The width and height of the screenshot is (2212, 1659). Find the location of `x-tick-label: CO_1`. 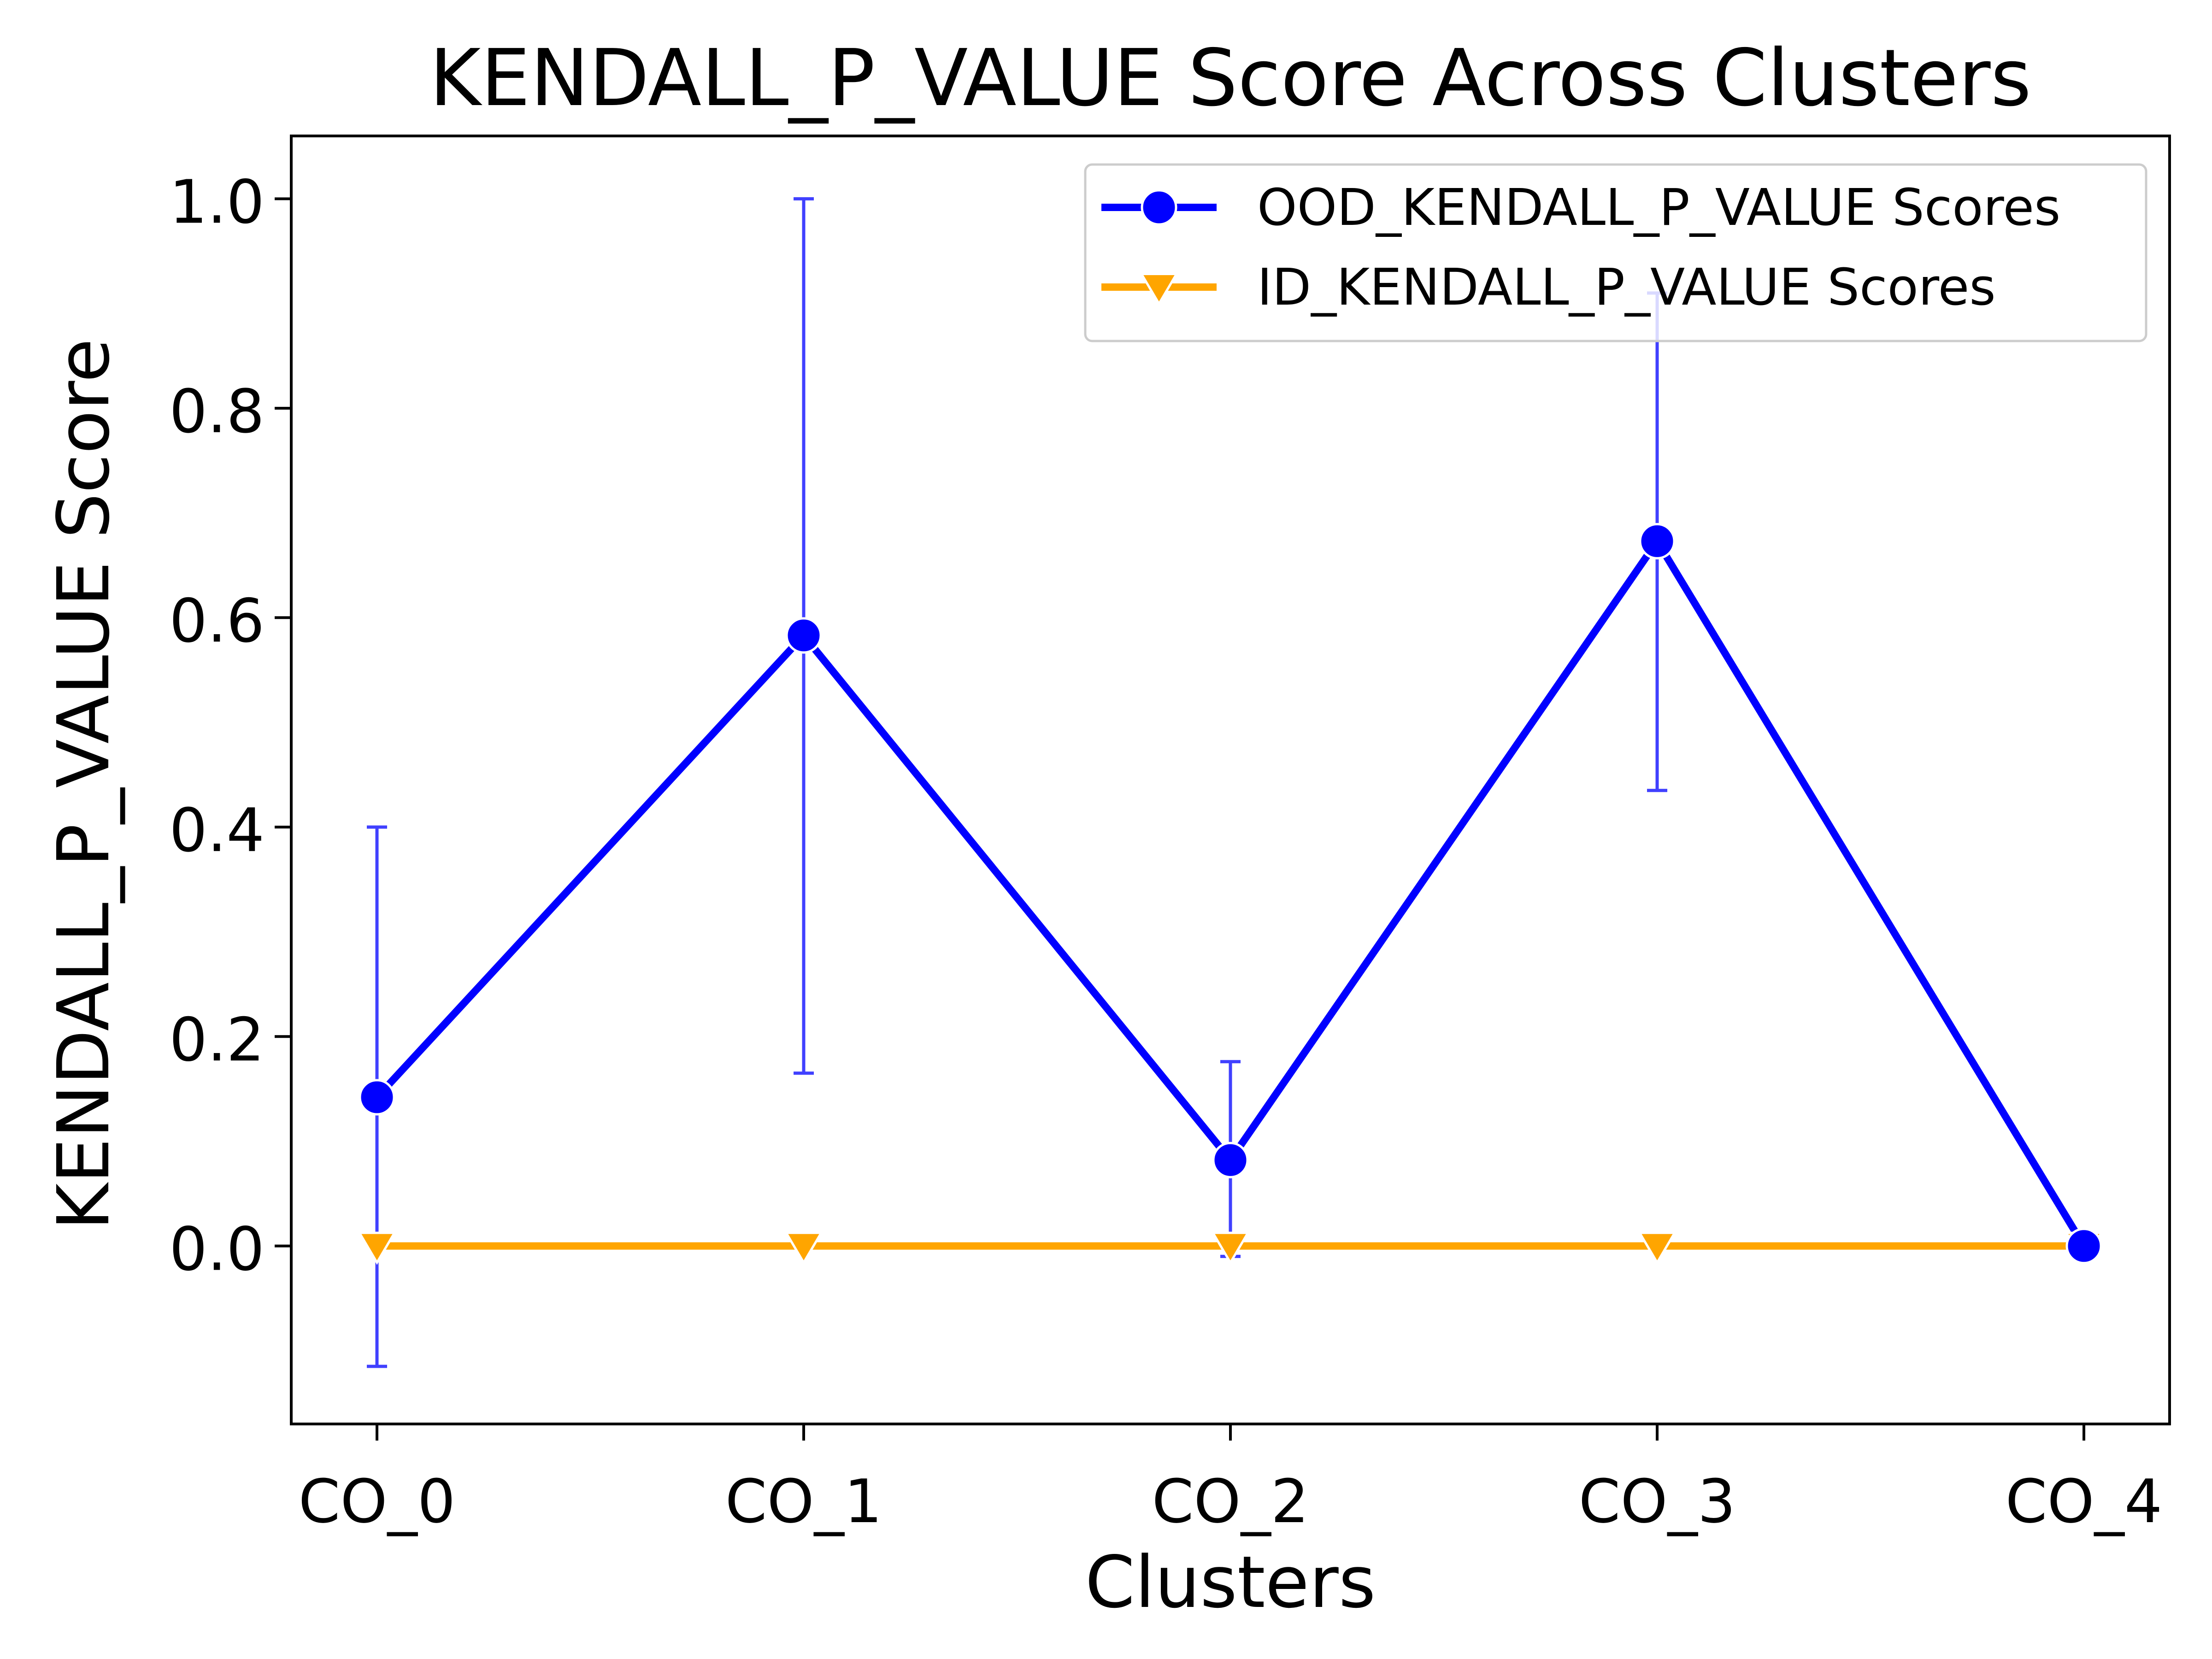

x-tick-label: CO_1 is located at coordinates (803, 1501).